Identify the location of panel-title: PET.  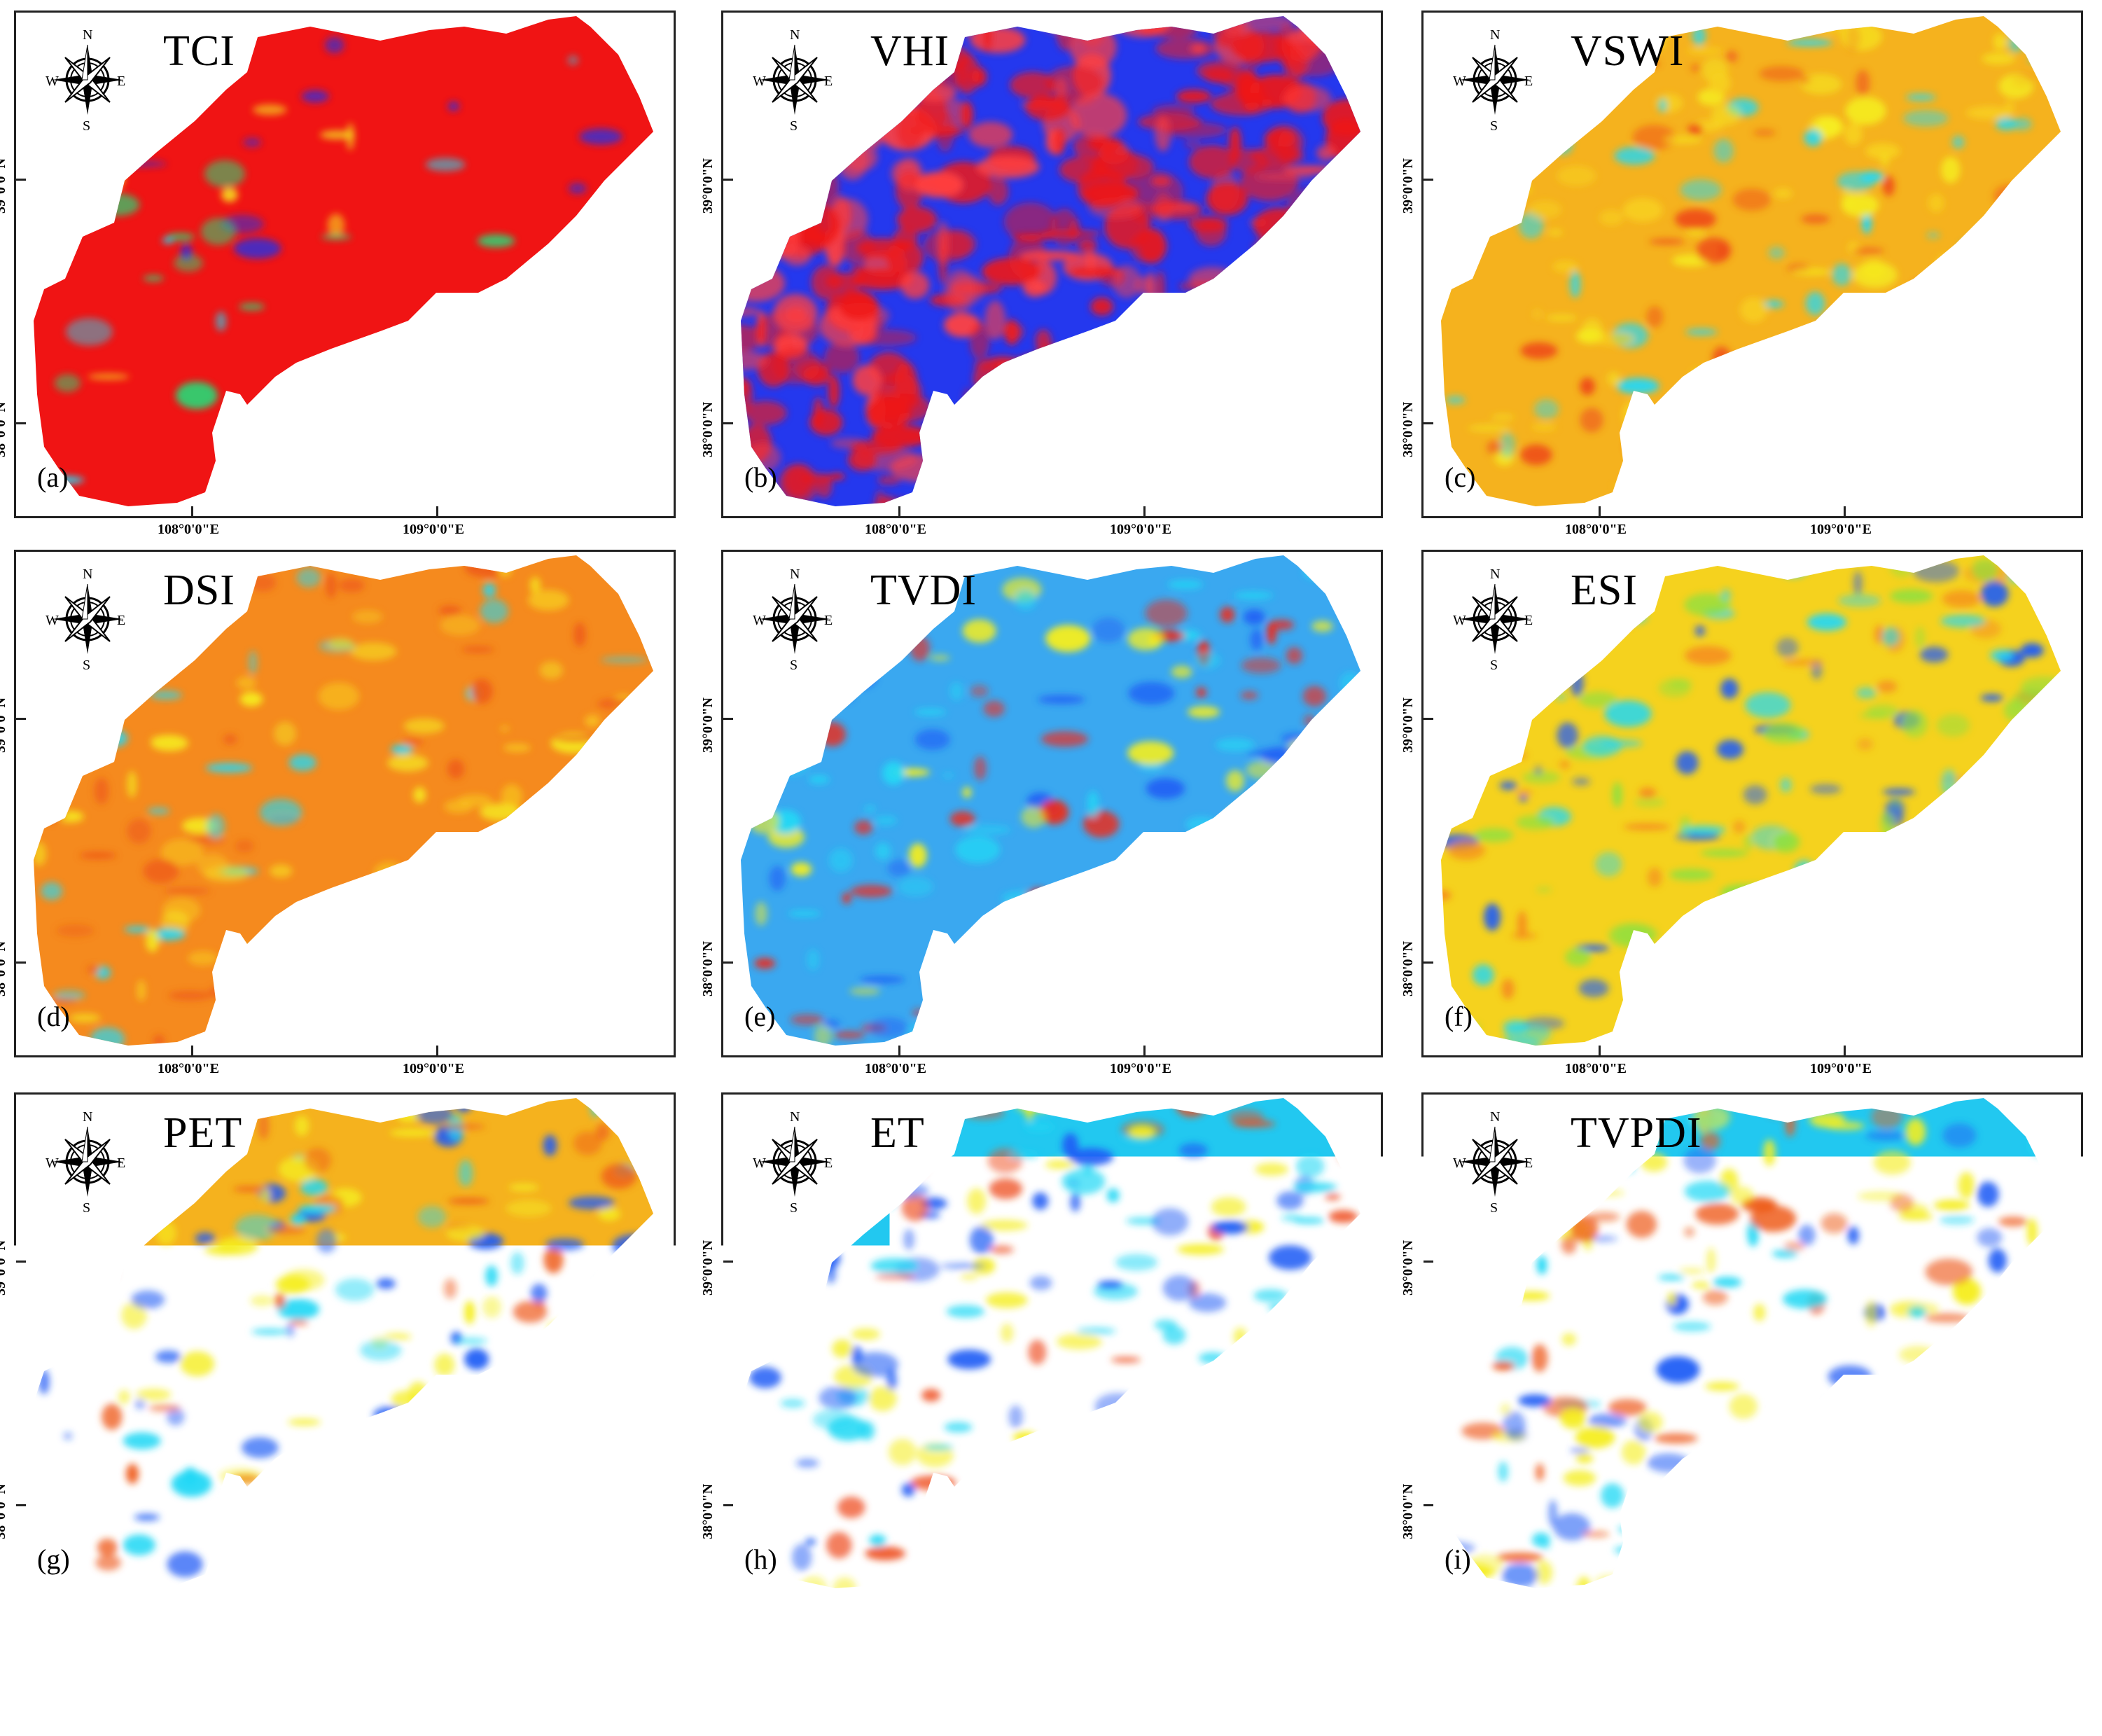
(202, 1133).